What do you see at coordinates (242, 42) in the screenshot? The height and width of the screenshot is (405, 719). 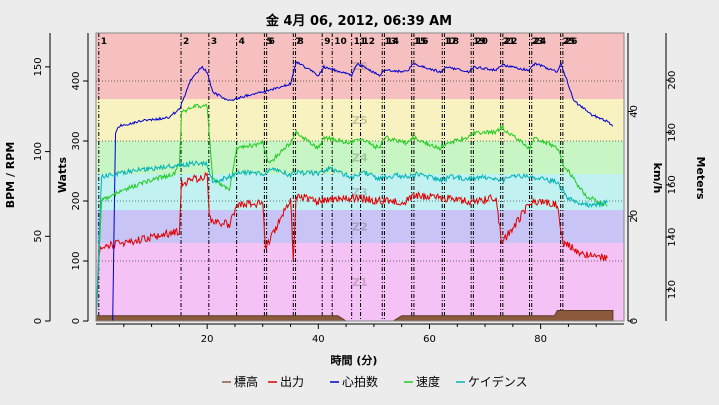 I see `interval-label-4: 4` at bounding box center [242, 42].